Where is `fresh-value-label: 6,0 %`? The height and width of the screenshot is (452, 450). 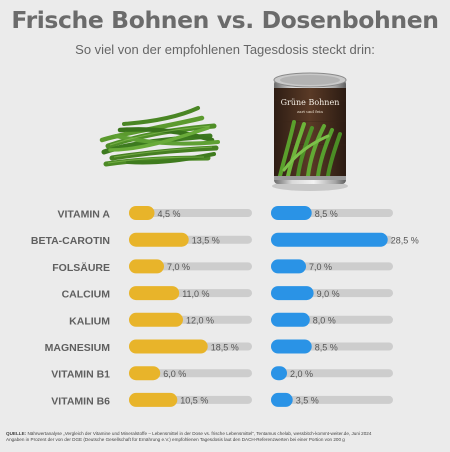
fresh-value-label: 6,0 % is located at coordinates (174, 374).